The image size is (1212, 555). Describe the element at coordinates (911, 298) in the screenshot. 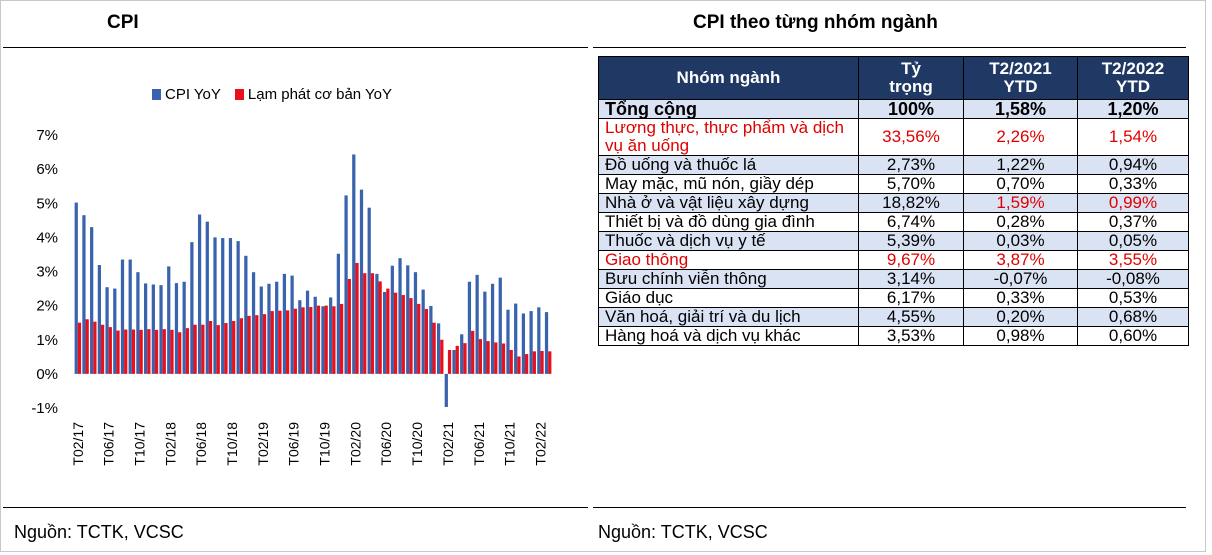

I see `value-cell: 6,17%` at that location.